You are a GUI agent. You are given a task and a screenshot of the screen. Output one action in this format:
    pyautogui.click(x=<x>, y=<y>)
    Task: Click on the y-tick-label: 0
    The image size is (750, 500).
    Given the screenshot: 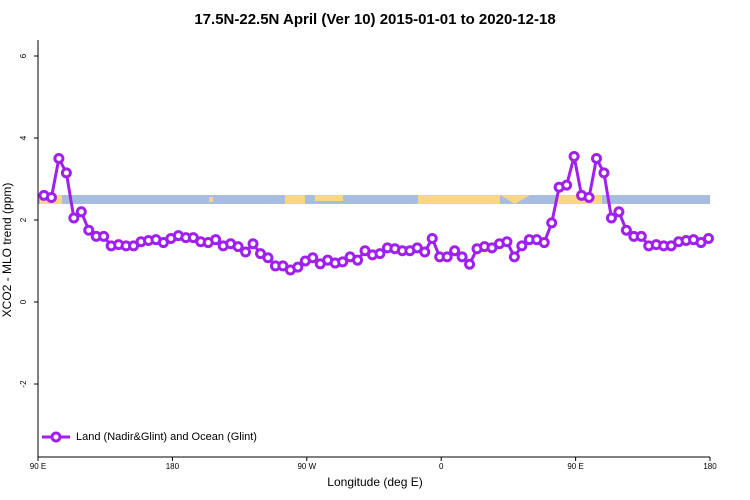 What is the action you would take?
    pyautogui.click(x=23, y=301)
    